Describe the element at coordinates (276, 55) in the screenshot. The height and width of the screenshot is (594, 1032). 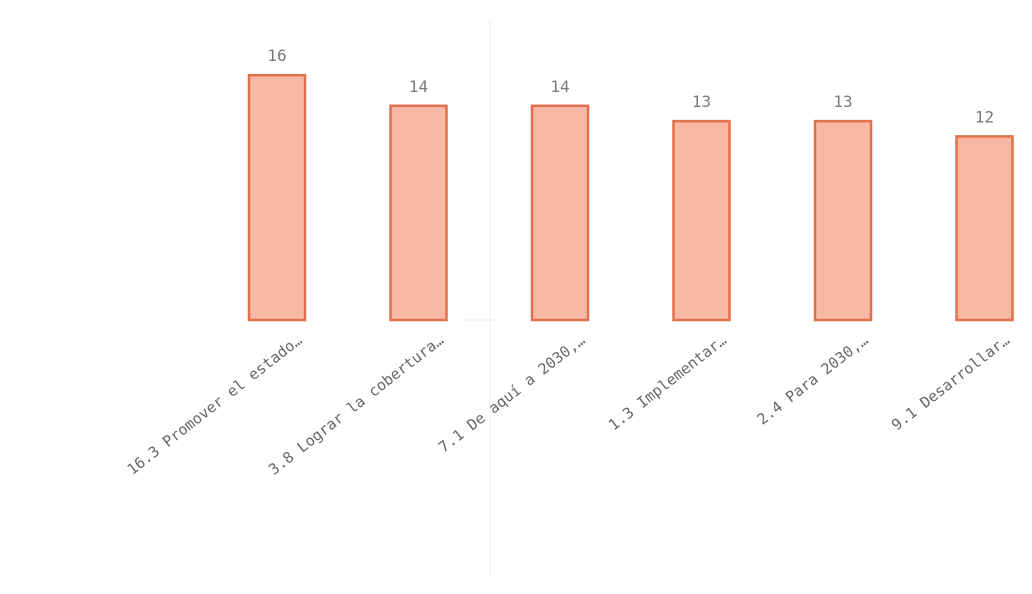
I see `data-label-1: 16` at that location.